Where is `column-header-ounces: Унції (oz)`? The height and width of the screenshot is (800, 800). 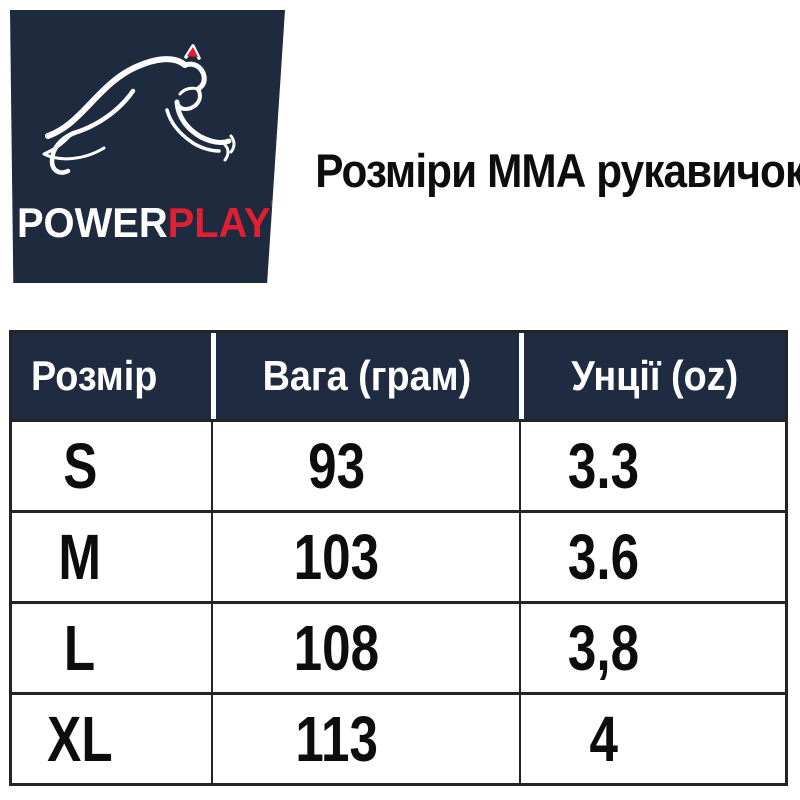 column-header-ounces: Унції (oz) is located at coordinates (651, 376).